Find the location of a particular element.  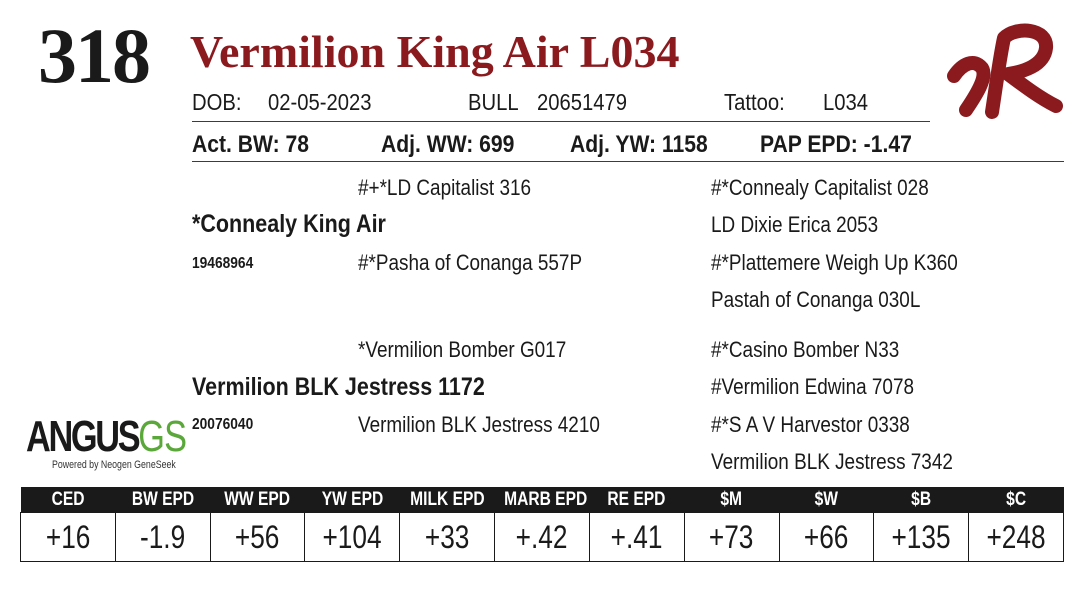

dam-dam-dam: Vermilion BLK Jestress 7342 is located at coordinates (832, 461).